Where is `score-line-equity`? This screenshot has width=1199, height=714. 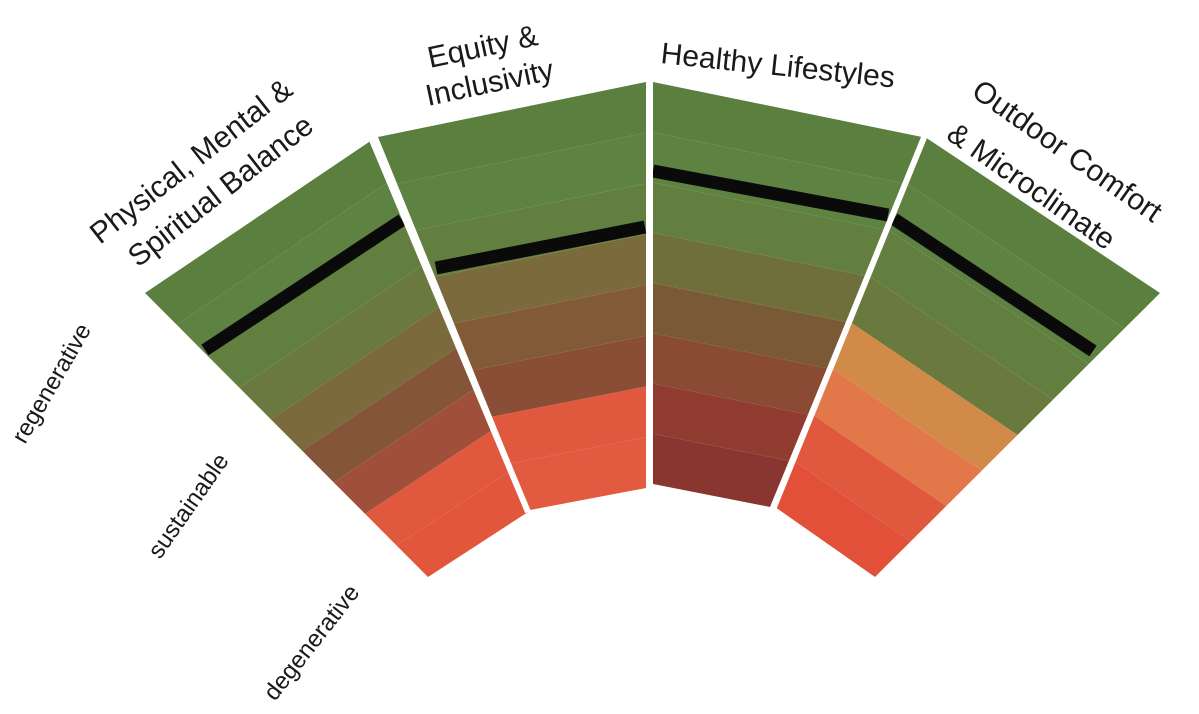
score-line-equity is located at coordinates (540, 247).